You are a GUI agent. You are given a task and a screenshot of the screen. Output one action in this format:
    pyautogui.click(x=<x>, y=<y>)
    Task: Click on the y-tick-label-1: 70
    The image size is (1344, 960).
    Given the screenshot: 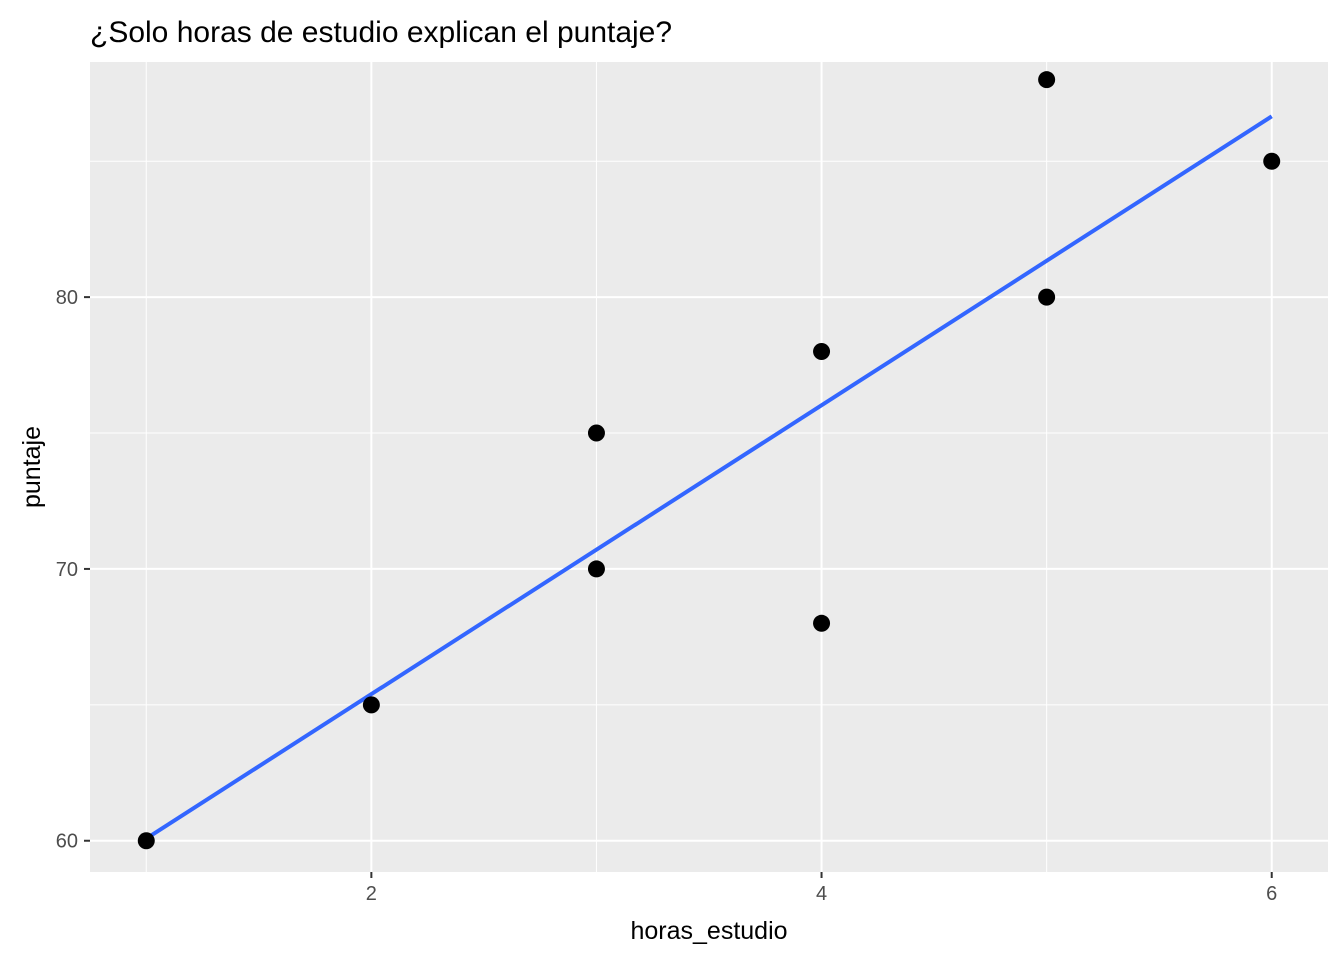 What is the action you would take?
    pyautogui.click(x=67, y=570)
    